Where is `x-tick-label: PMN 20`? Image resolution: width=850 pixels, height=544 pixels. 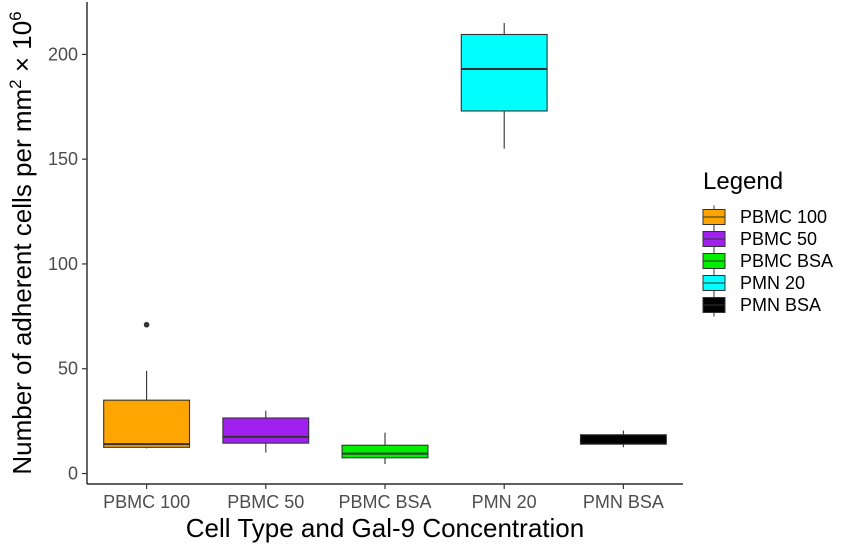
x-tick-label: PMN 20 is located at coordinates (504, 502).